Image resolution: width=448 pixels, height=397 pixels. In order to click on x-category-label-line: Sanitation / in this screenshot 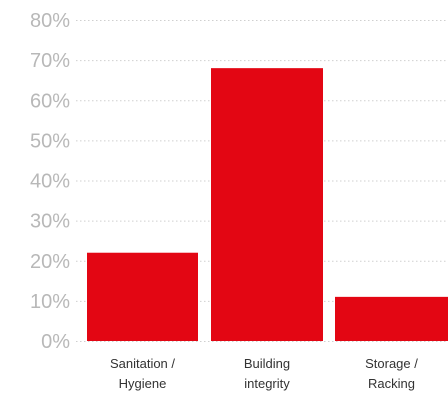, I will do `click(142, 363)`.